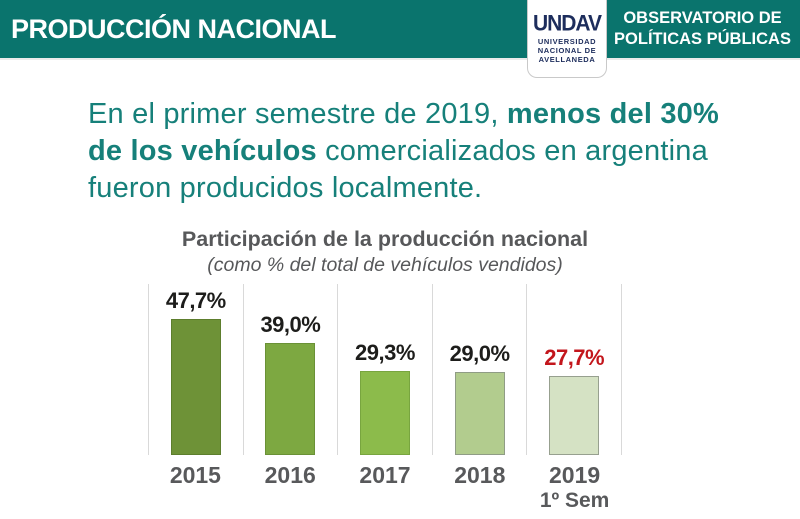  I want to click on x-axis-label: 2016, so click(290, 487).